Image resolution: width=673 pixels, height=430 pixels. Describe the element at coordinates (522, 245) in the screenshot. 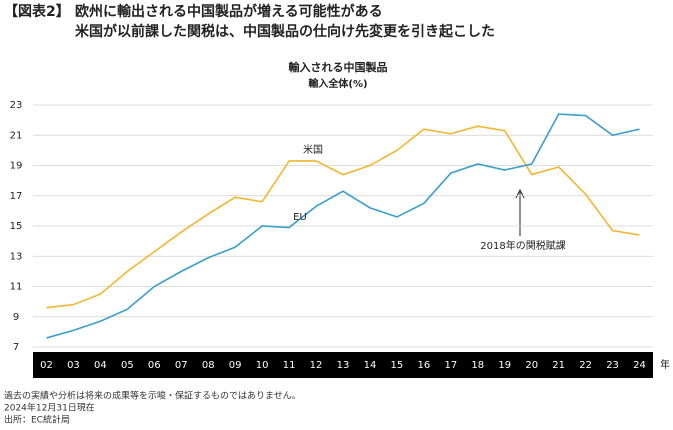

I see `annotation: 2018年の関税賦課` at that location.